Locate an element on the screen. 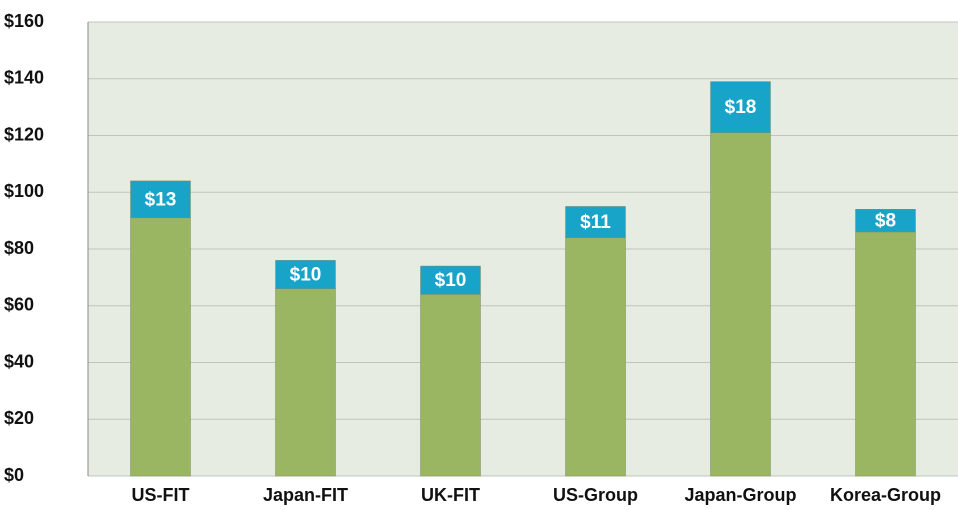  data-label: $18 is located at coordinates (741, 107).